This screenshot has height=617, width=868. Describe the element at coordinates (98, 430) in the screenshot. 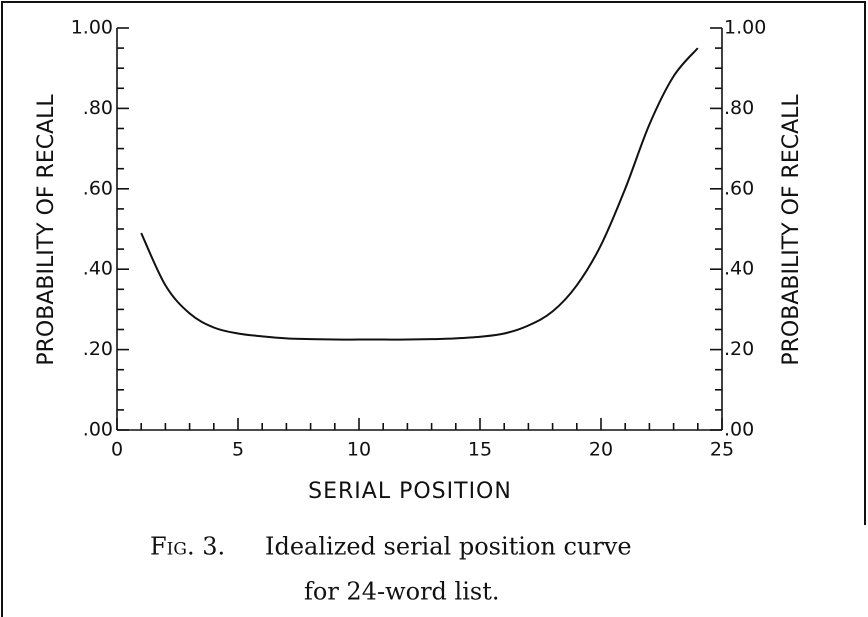

I see `y-tick-label: .00` at that location.